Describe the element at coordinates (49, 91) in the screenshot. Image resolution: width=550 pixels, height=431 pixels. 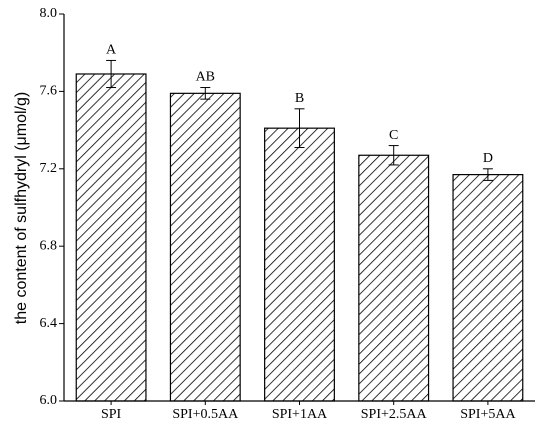
I see `y-tick-label: 7.6` at that location.